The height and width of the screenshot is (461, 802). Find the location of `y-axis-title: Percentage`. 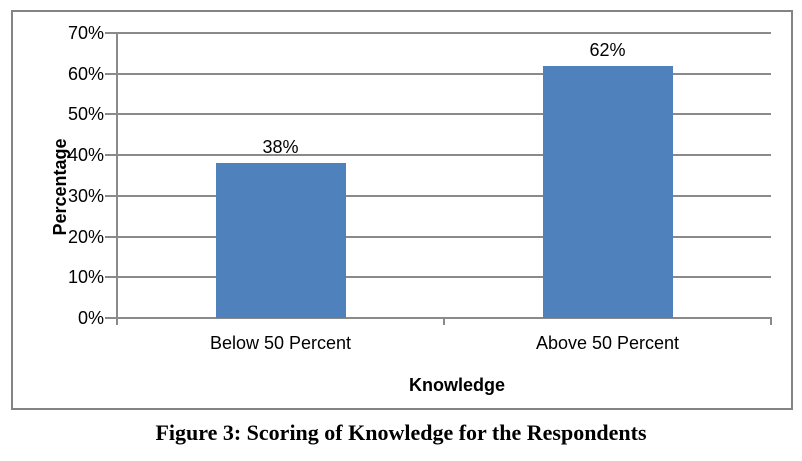

y-axis-title: Percentage is located at coordinates (60, 187).